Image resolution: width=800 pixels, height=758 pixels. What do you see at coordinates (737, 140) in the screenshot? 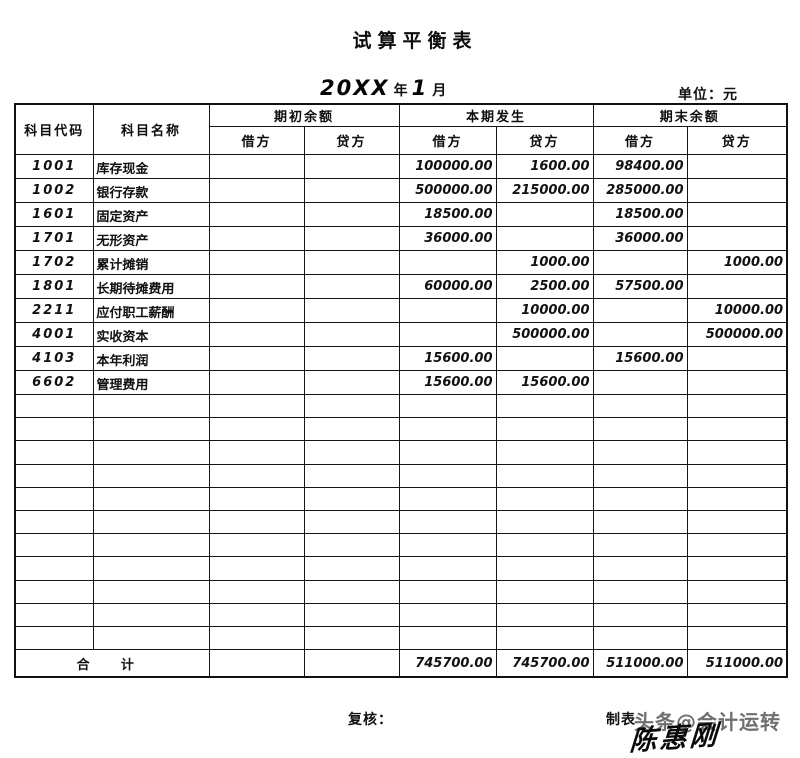
I see `header-ending-credit: 贷方` at bounding box center [737, 140].